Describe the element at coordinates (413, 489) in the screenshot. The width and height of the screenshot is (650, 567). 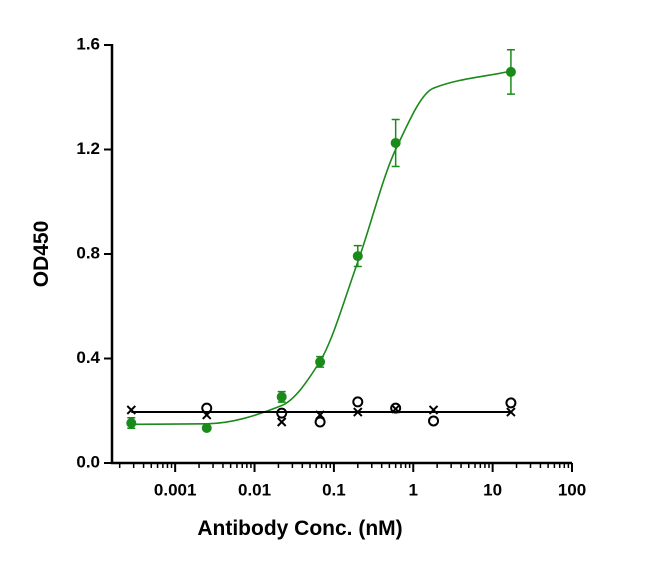
I see `x-tick-label: 1` at that location.